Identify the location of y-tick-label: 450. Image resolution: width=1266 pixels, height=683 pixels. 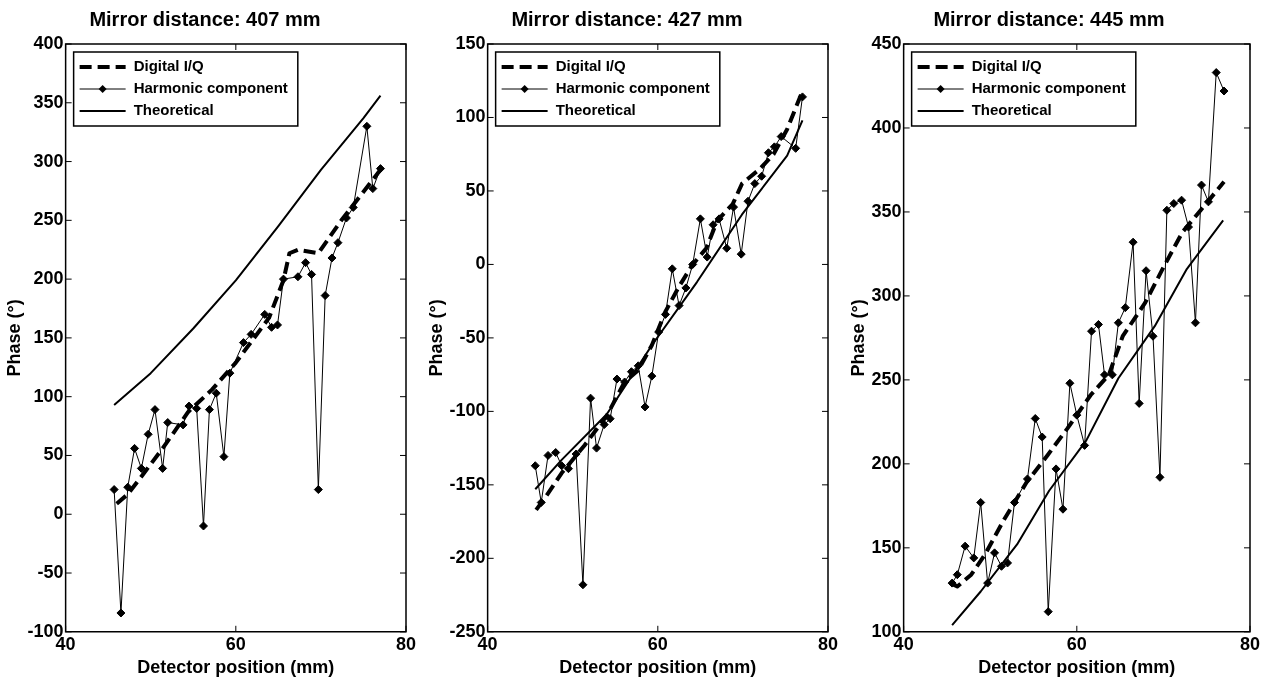
(886, 42).